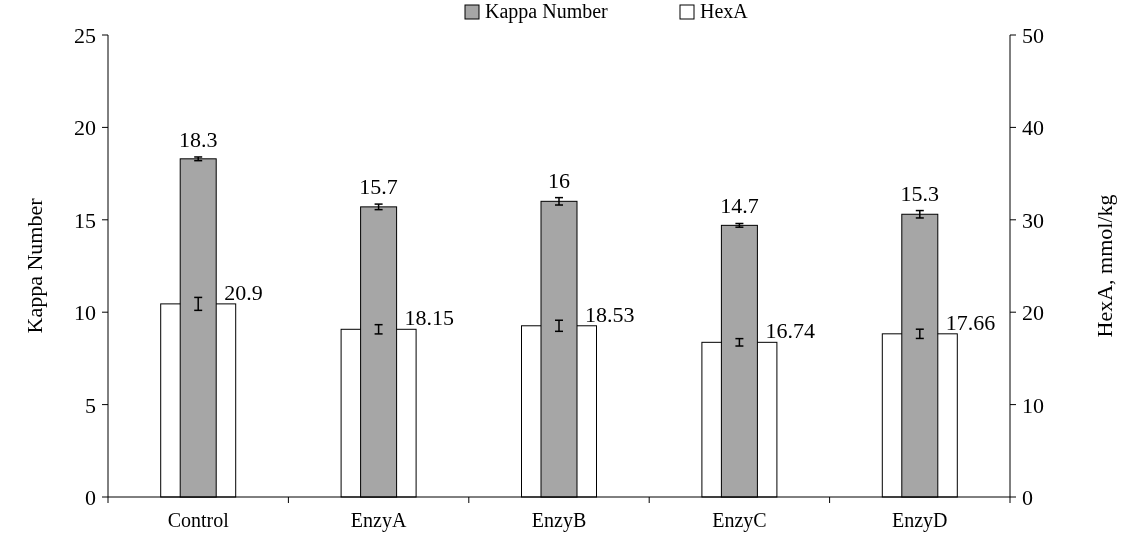  What do you see at coordinates (1033, 128) in the screenshot?
I see `y2-tick-label: 40` at bounding box center [1033, 128].